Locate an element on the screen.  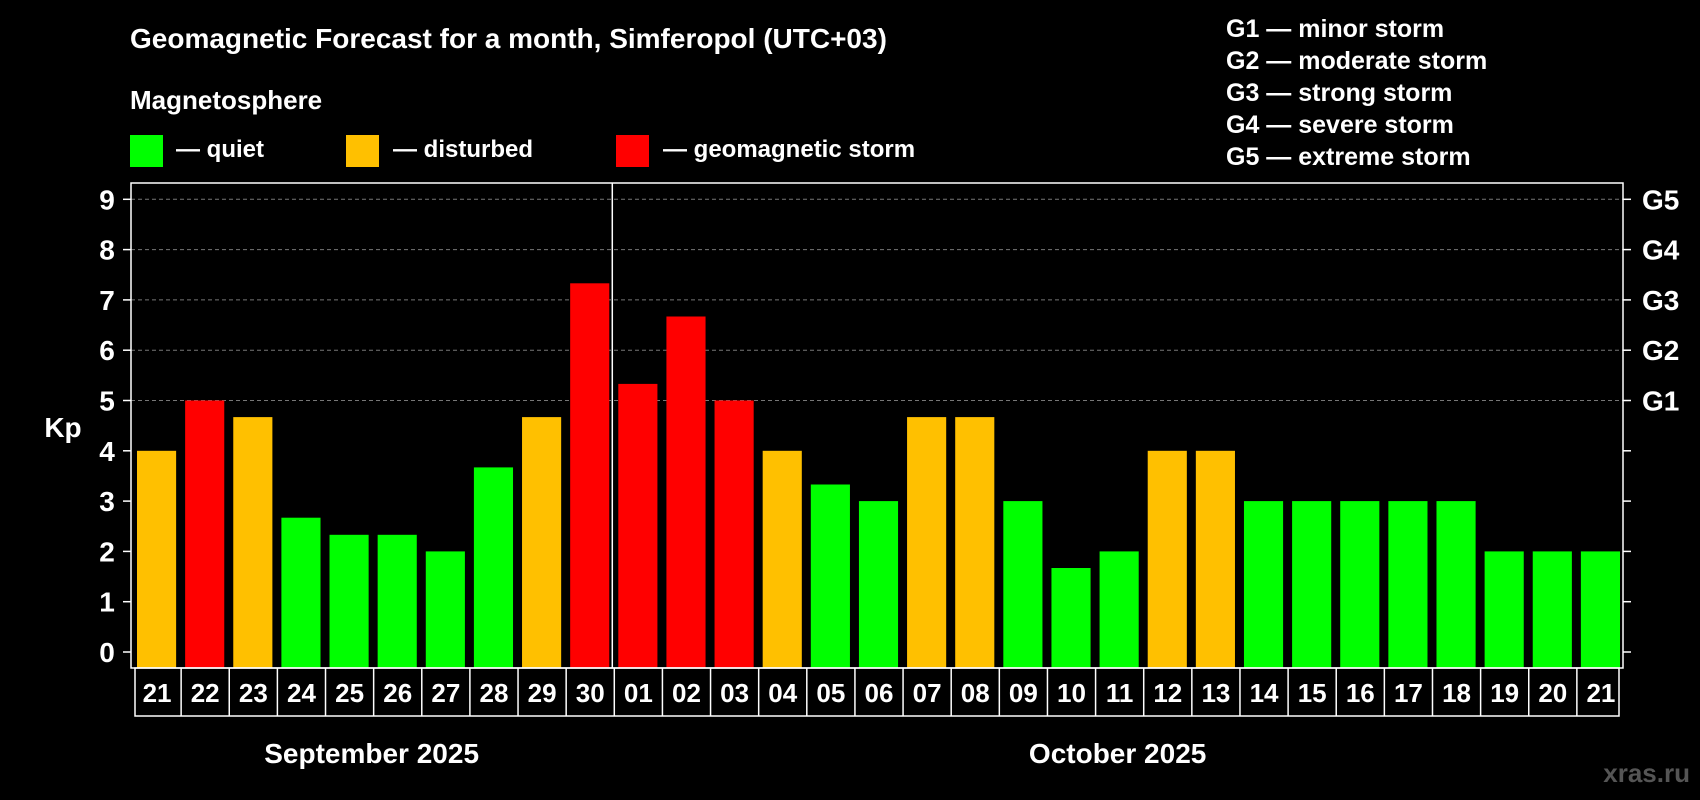
day-label: 10 is located at coordinates (1071, 693).